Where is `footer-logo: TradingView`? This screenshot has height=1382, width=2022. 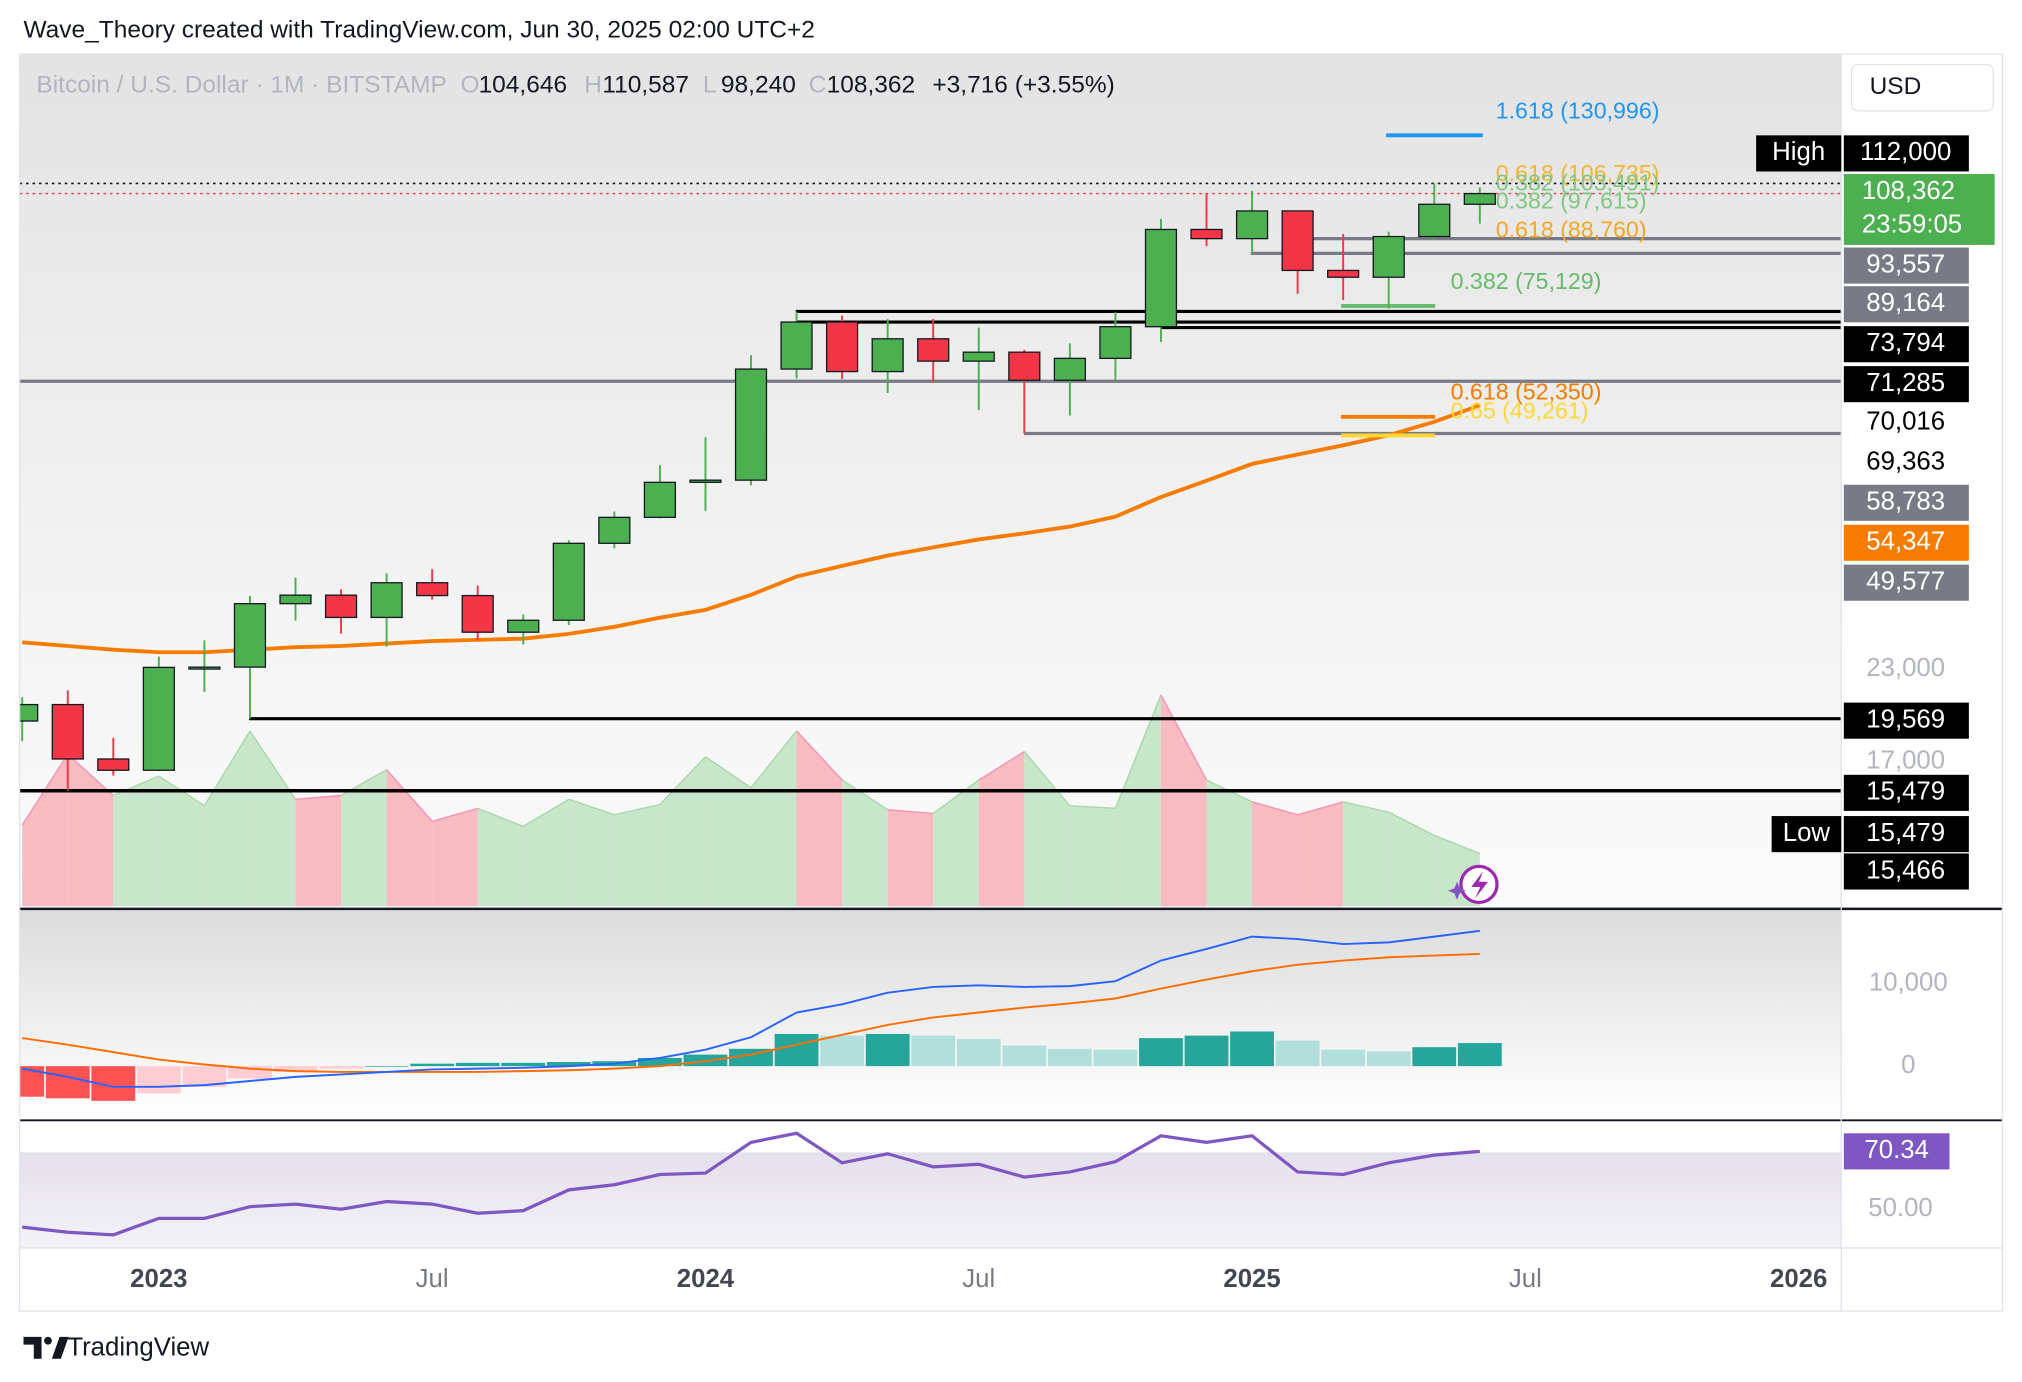 footer-logo: TradingView is located at coordinates (116, 1347).